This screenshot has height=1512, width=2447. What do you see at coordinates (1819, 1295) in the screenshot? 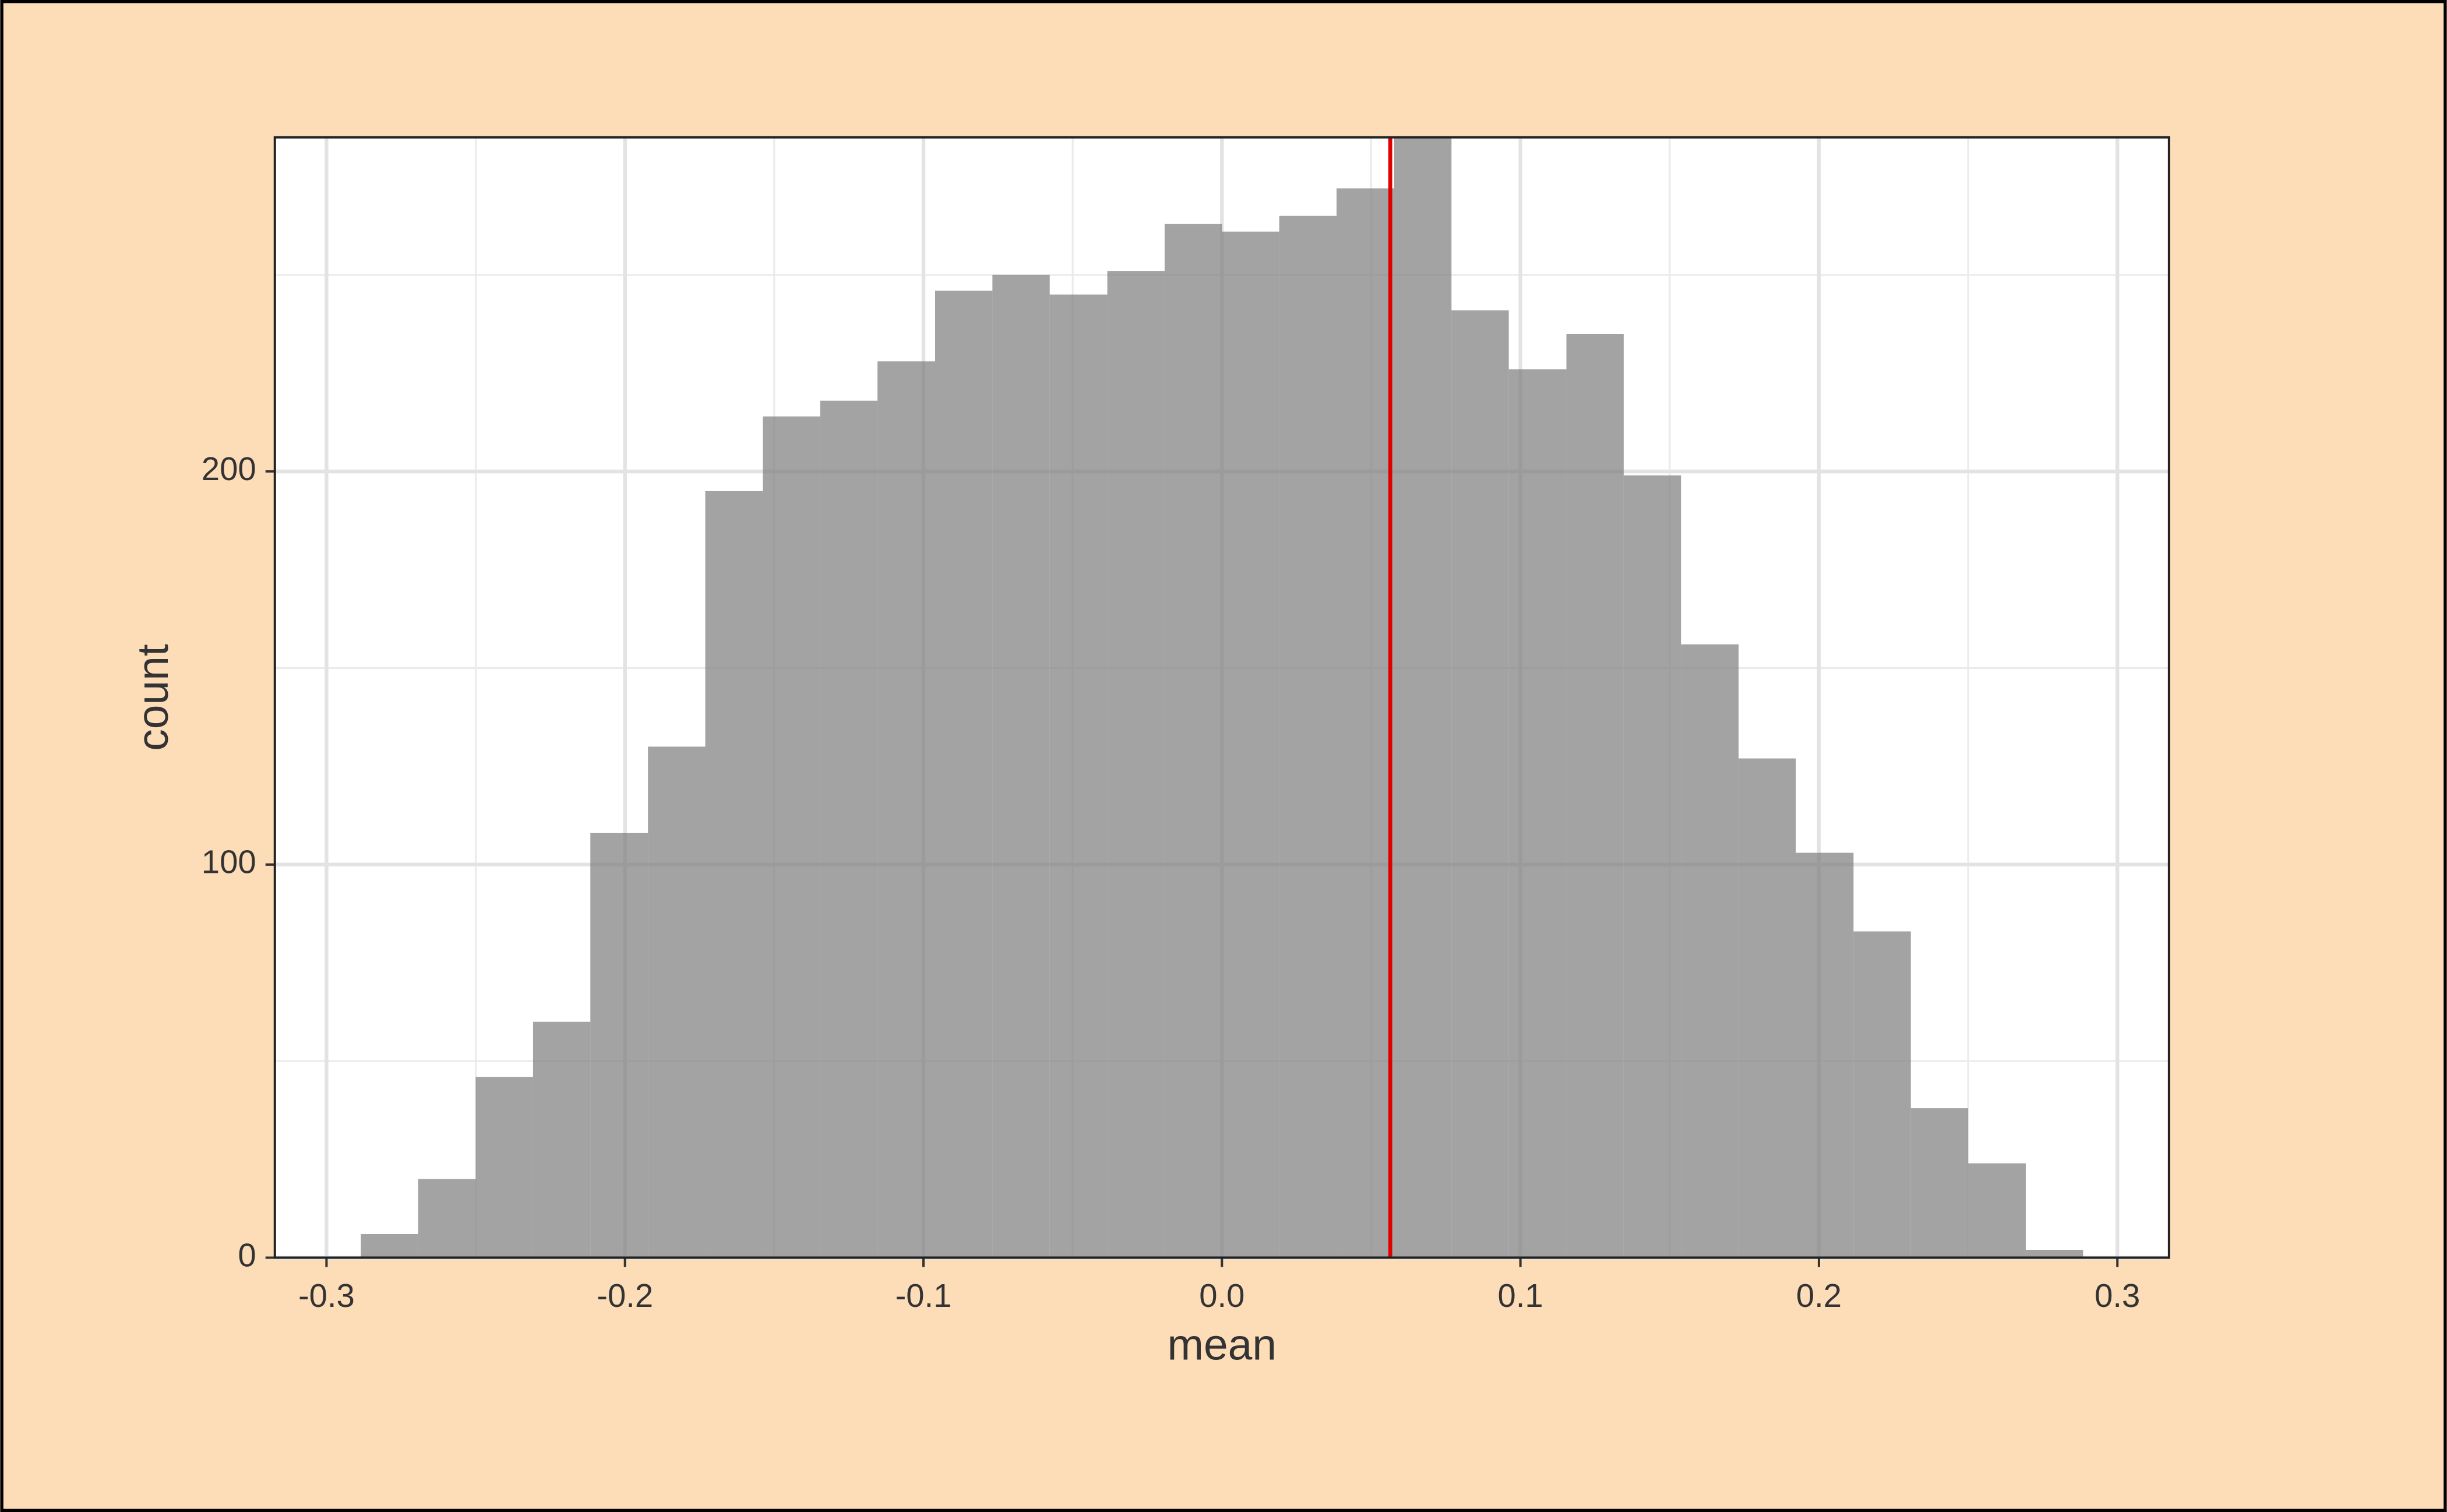
I see `x-tick-label: 0.2` at bounding box center [1819, 1295].